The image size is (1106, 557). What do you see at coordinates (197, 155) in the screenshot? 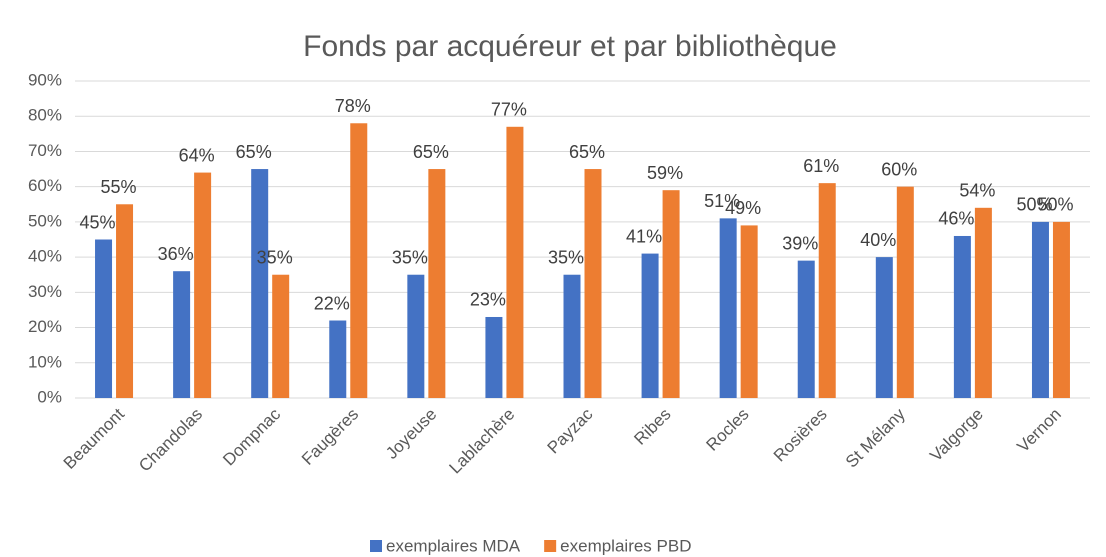
I see `value-label: 64%` at bounding box center [197, 155].